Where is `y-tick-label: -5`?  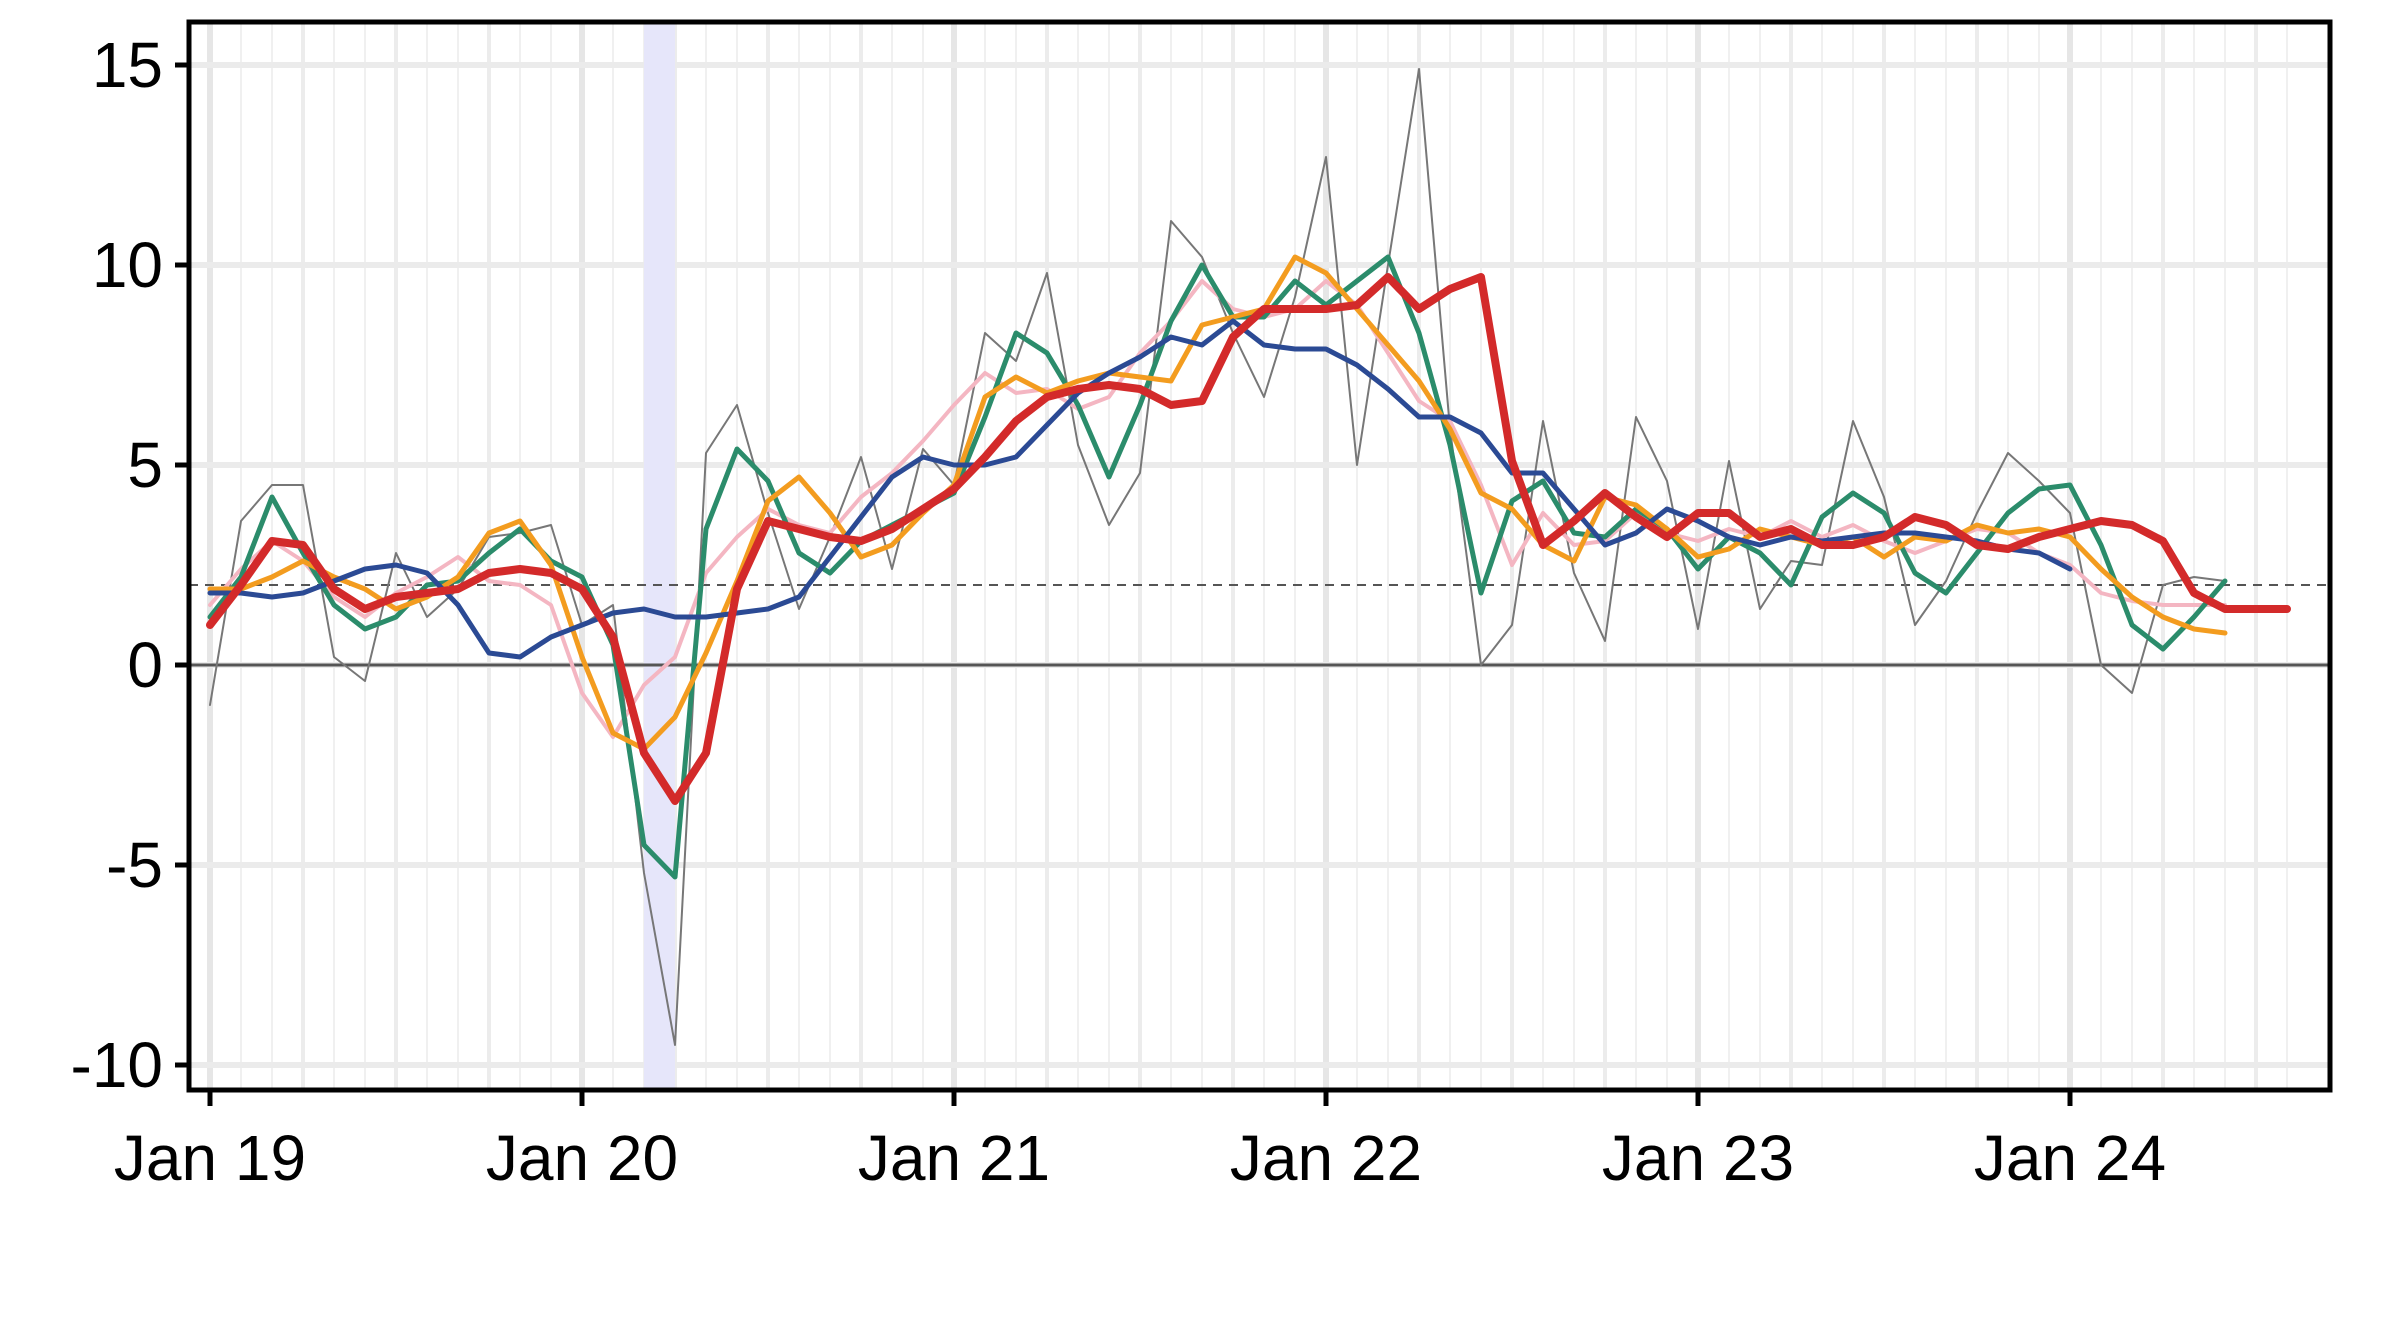
y-tick-label: -5 is located at coordinates (134, 865).